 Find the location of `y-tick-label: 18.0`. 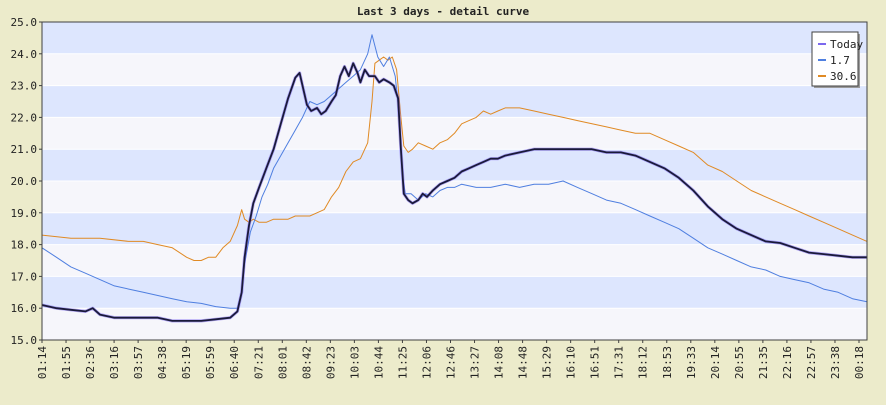

y-tick-label: 18.0 is located at coordinates (24, 245).